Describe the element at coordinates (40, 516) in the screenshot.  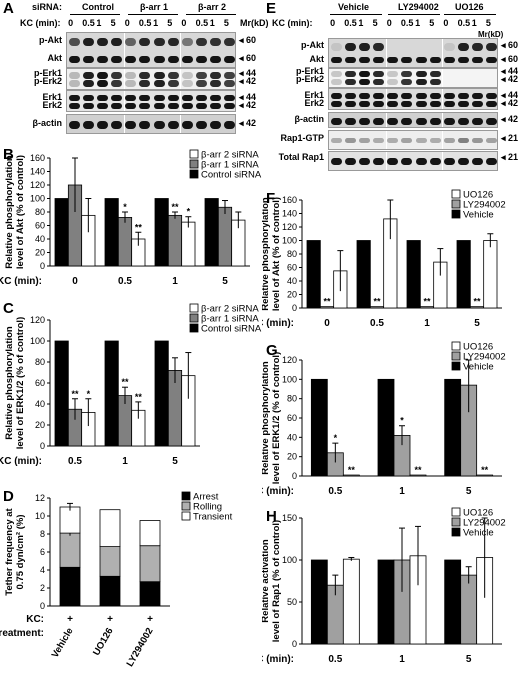
I see `y-tick-label: 10` at that location.